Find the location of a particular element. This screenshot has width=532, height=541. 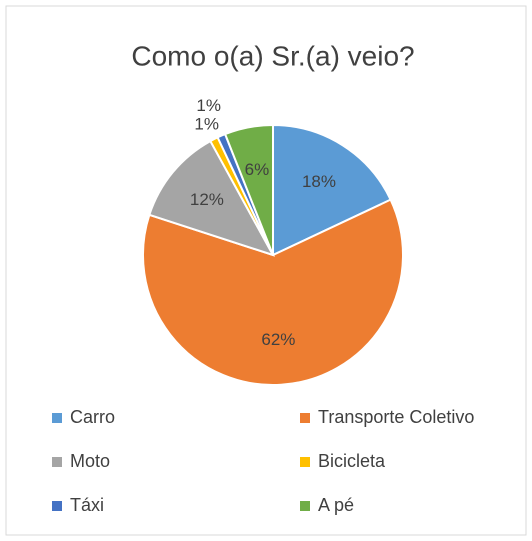

legend-label: A pé is located at coordinates (336, 505).